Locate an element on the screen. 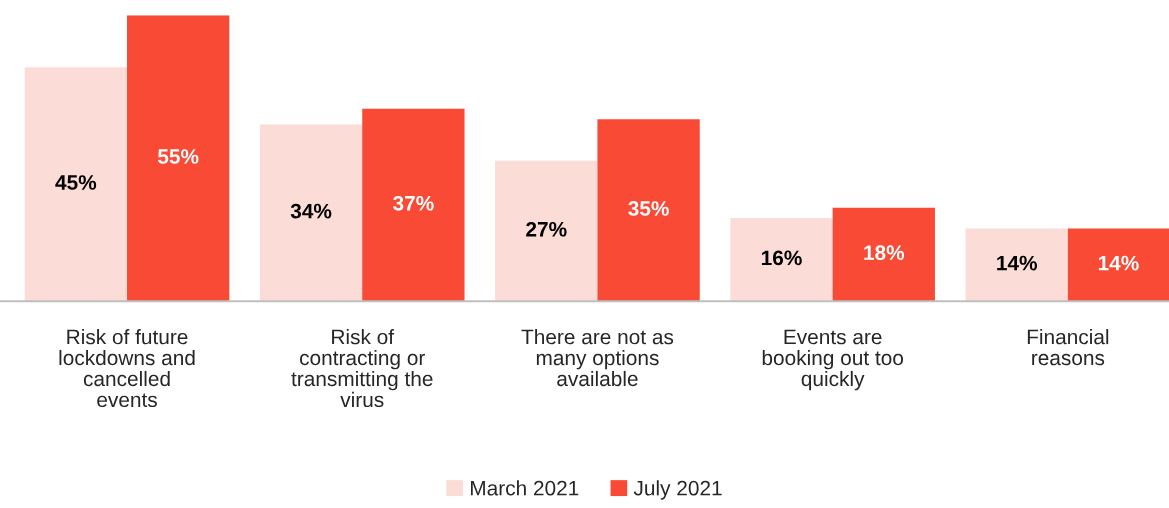 The image size is (1169, 508). x-tick-label: Risk of contracting or transmitting the virus is located at coordinates (362, 368).